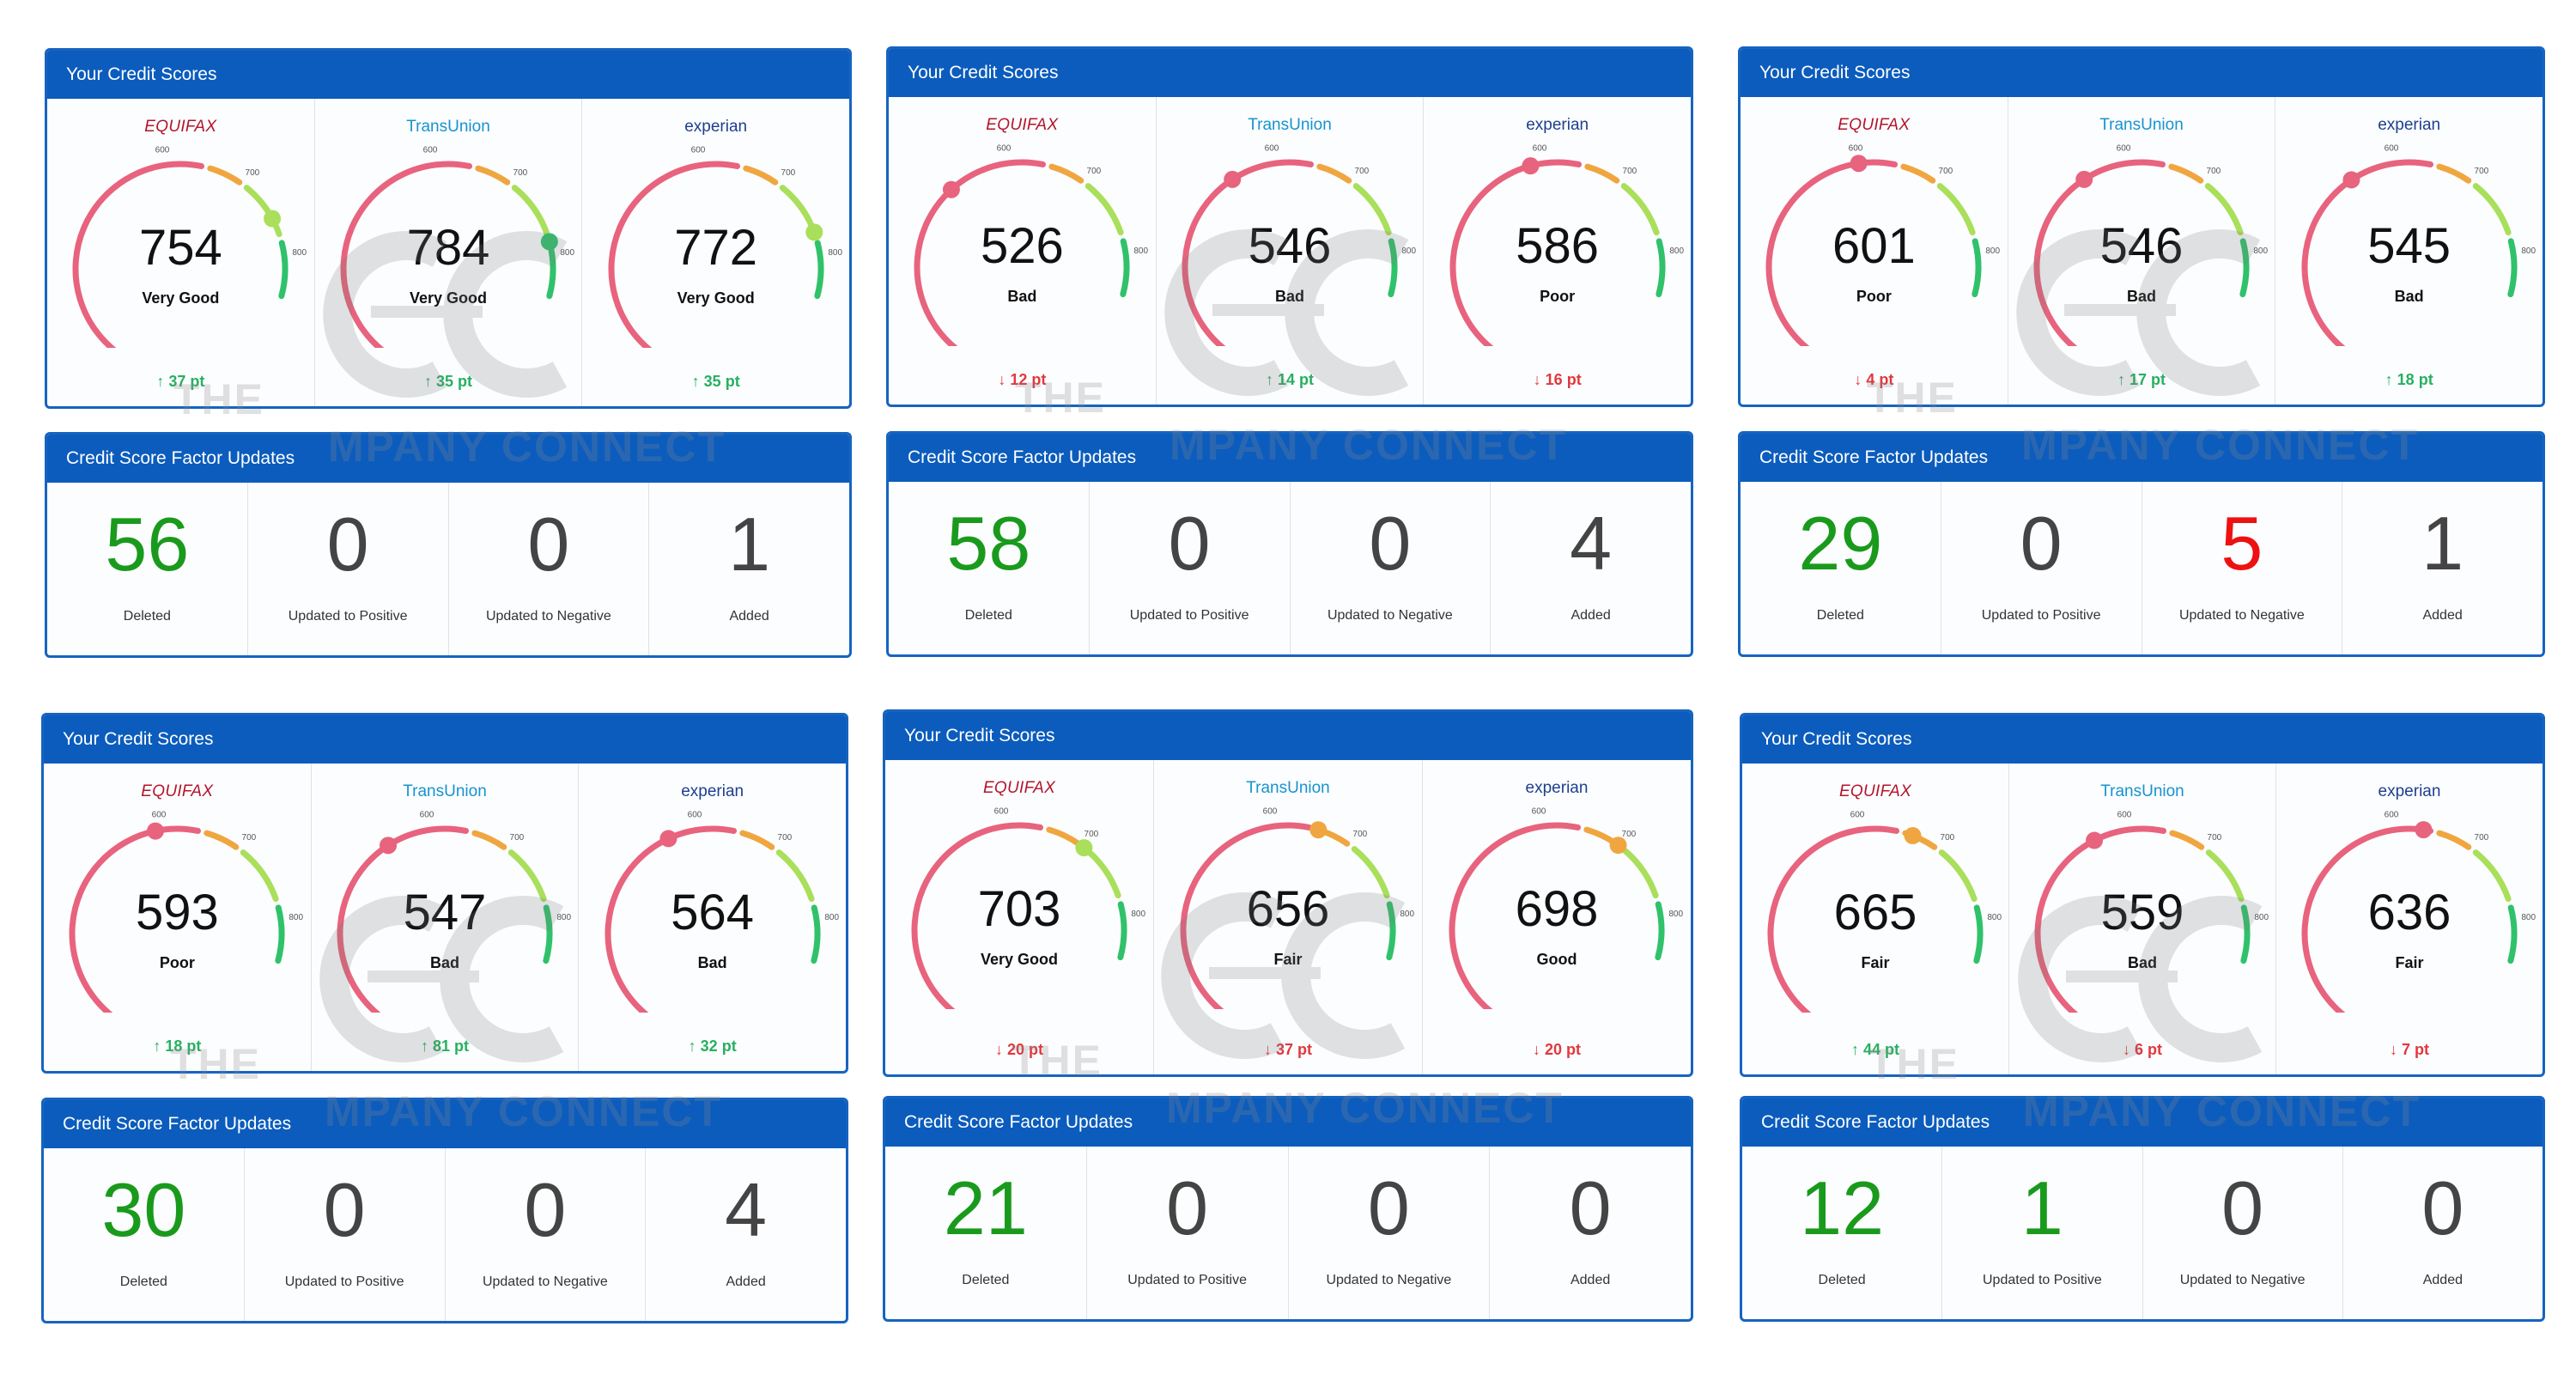 This screenshot has width=2576, height=1375. I want to click on factor-updates-title: Credit Score Factor Updates, so click(445, 1124).